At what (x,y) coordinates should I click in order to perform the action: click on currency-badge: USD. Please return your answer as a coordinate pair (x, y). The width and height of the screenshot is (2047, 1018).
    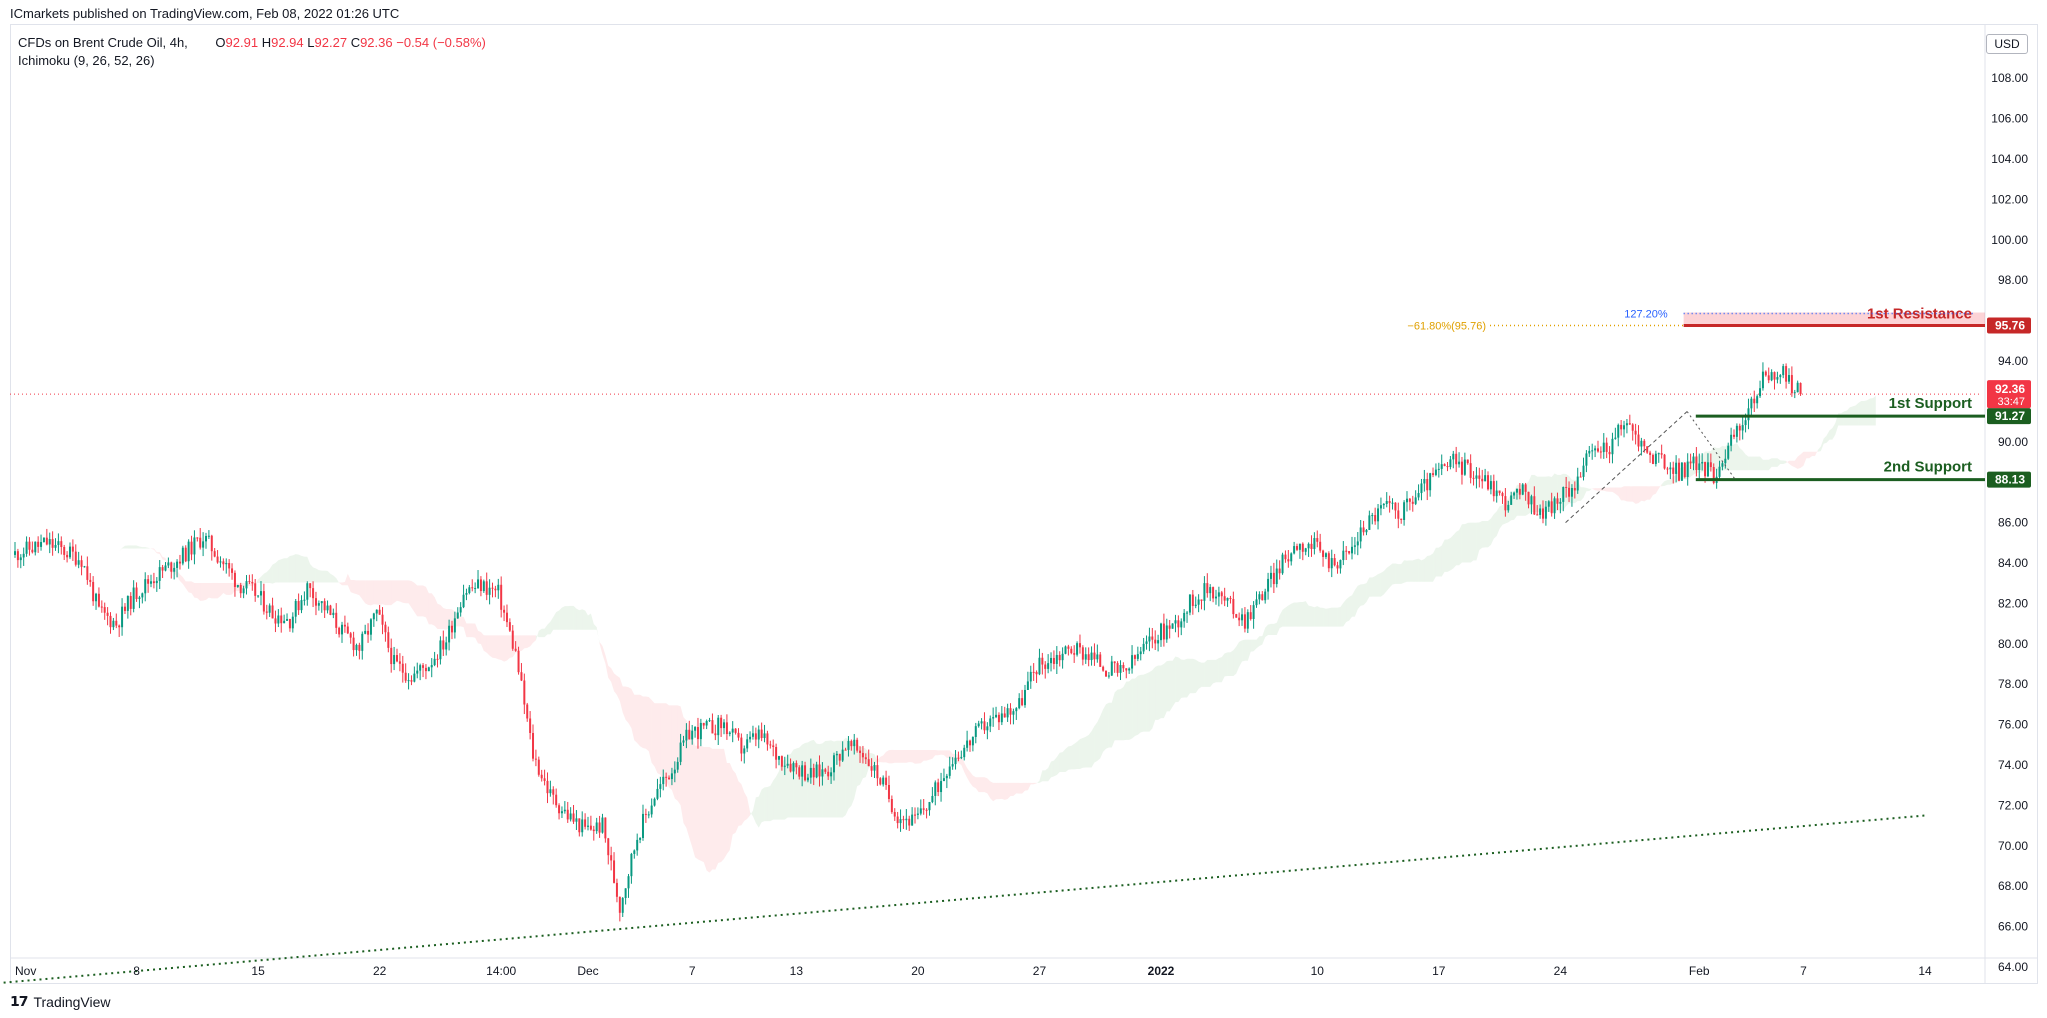
    Looking at the image, I should click on (2007, 44).